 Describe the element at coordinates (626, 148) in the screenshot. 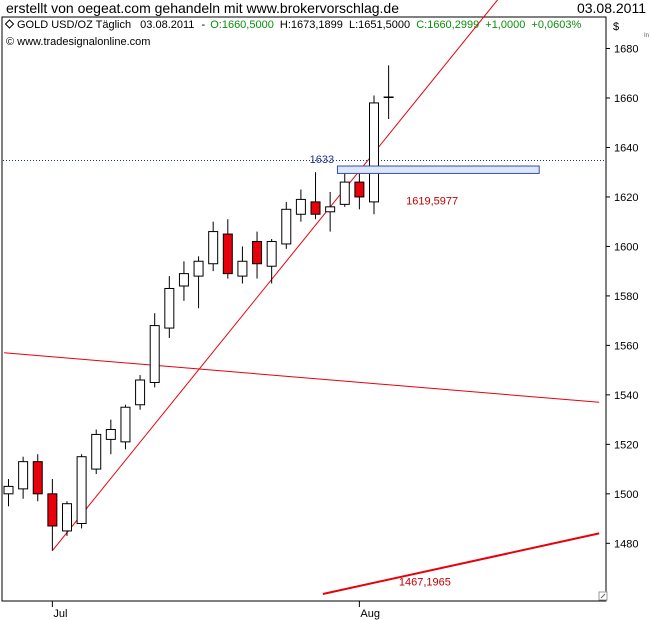

I see `y-tick-label: 1640` at that location.